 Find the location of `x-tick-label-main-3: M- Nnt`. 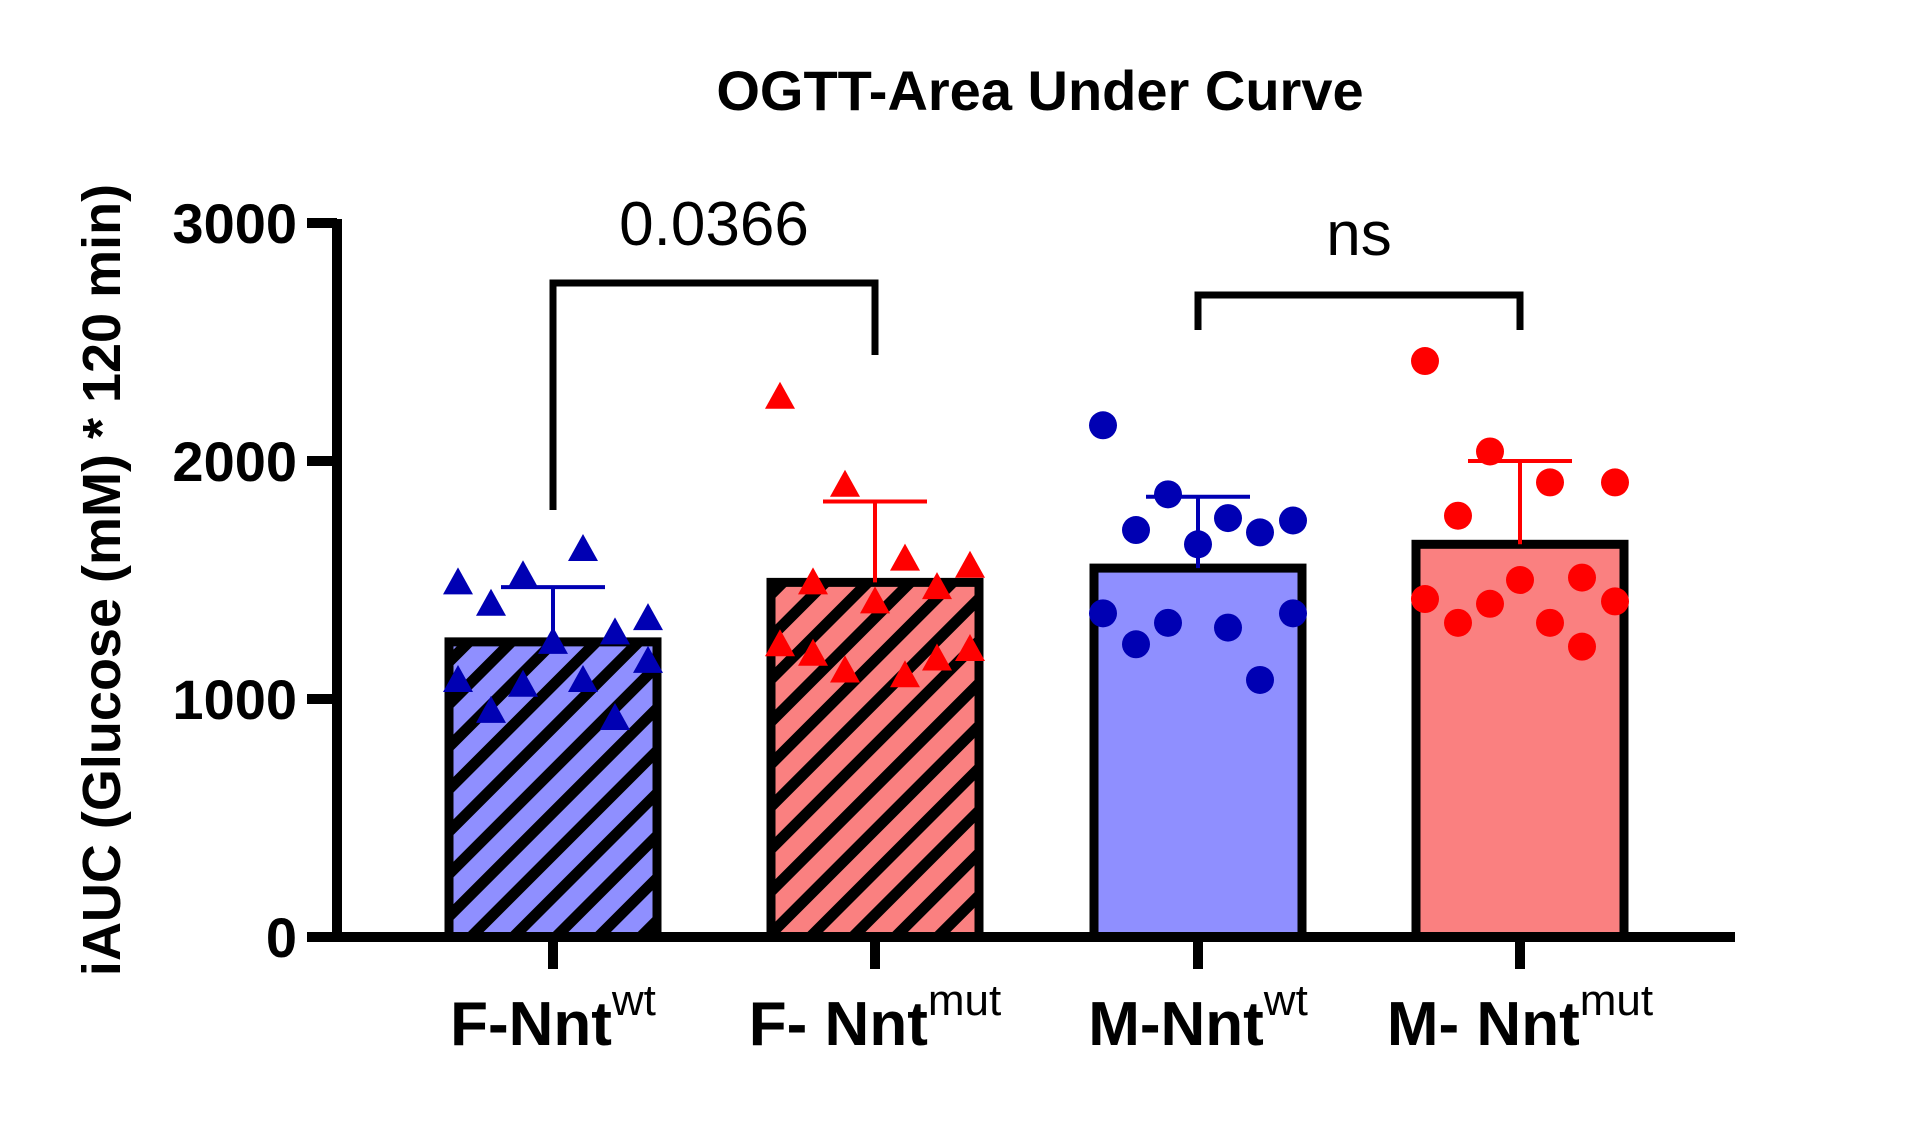

x-tick-label-main-3: M- Nnt is located at coordinates (1483, 1024).